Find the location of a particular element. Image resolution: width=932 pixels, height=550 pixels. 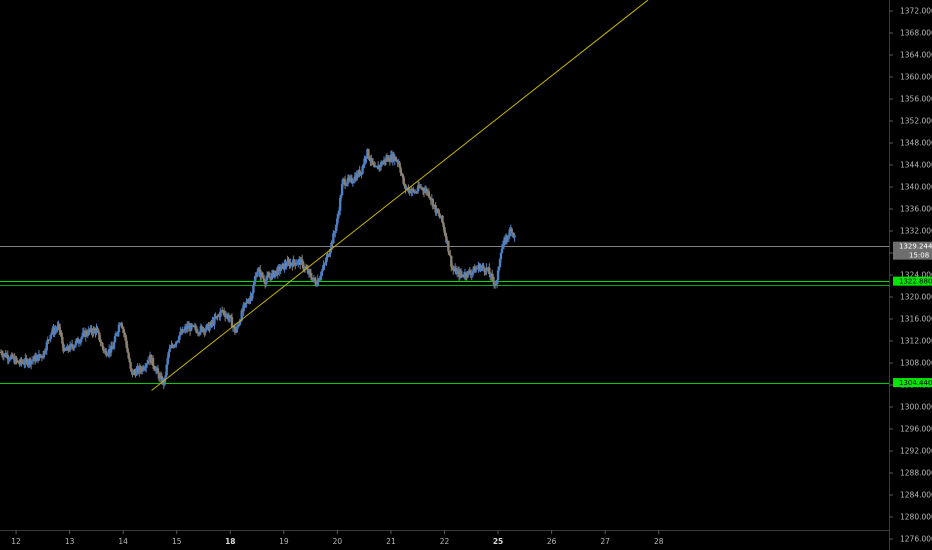

price-tick-label: 1292.000 is located at coordinates (916, 451).